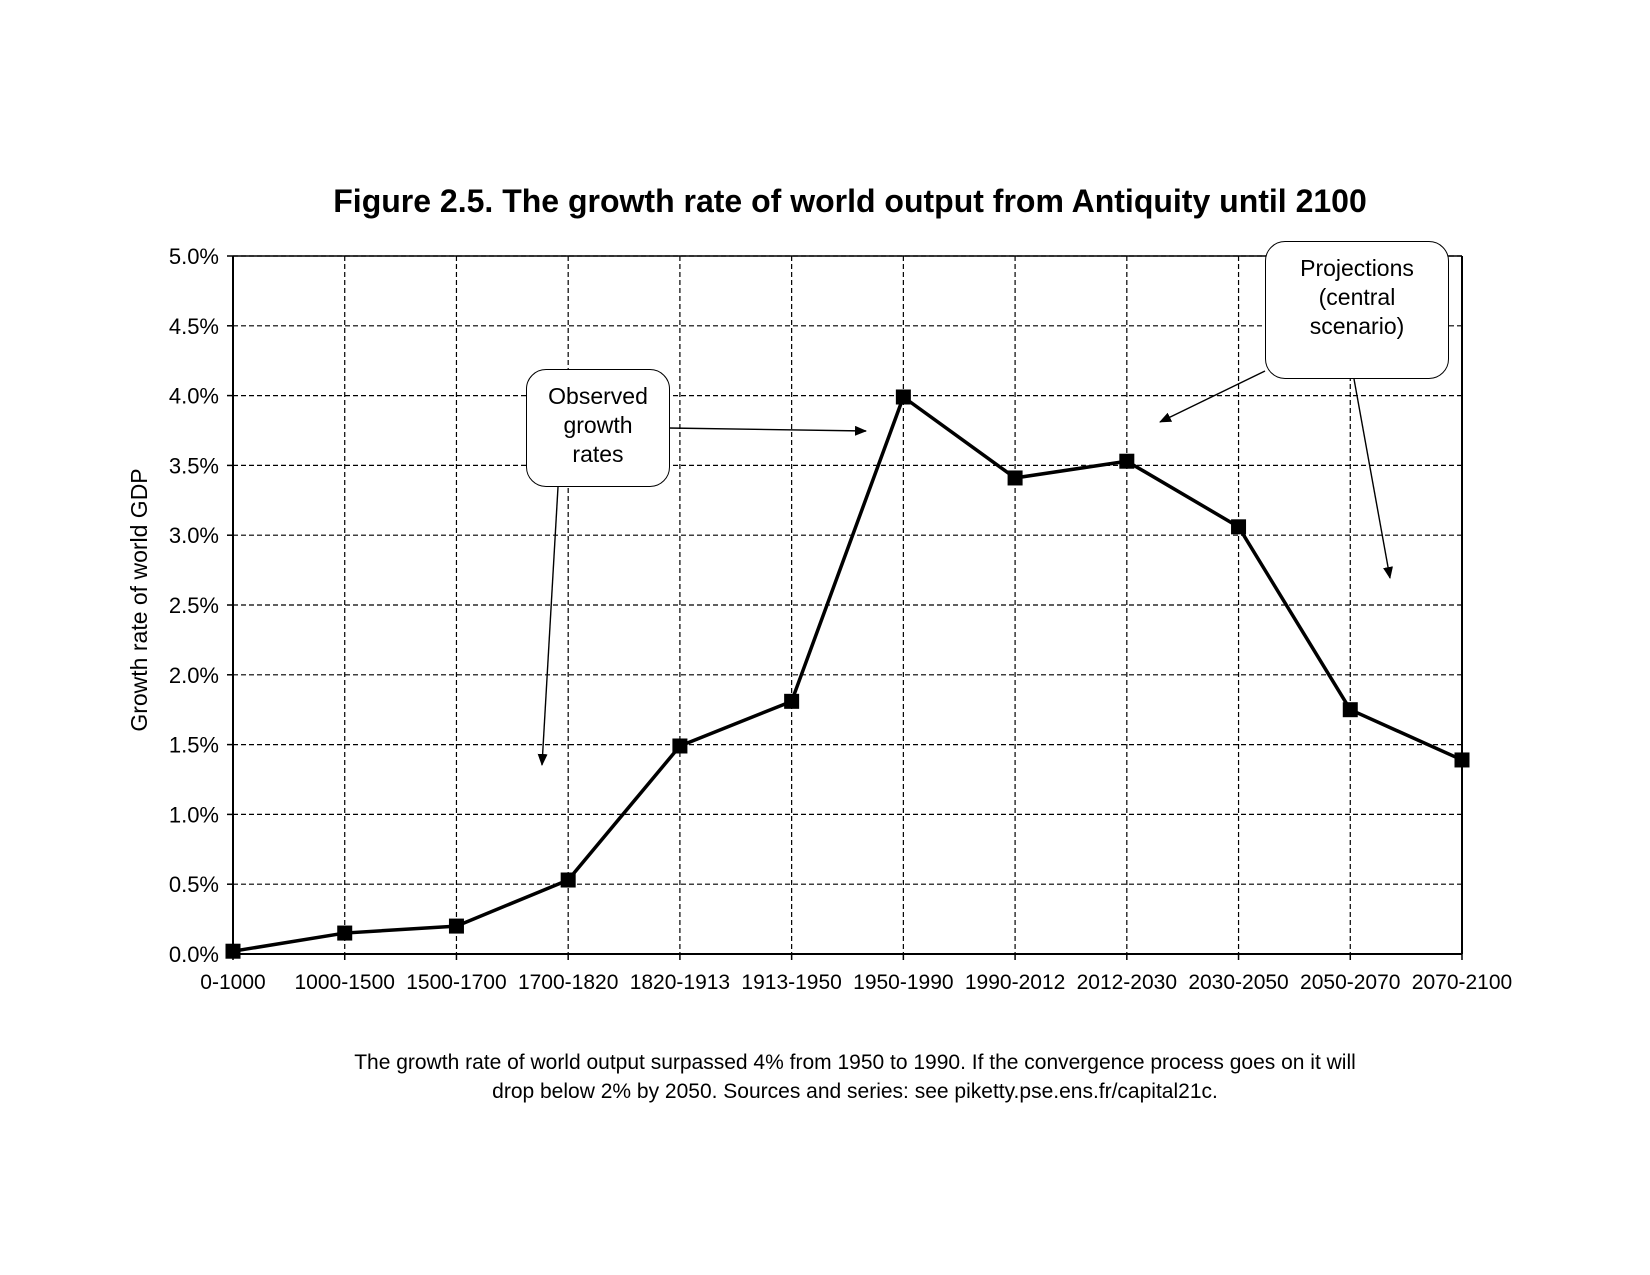 This screenshot has height=1275, width=1650. I want to click on y-tick-label: 0.0%, so click(194, 954).